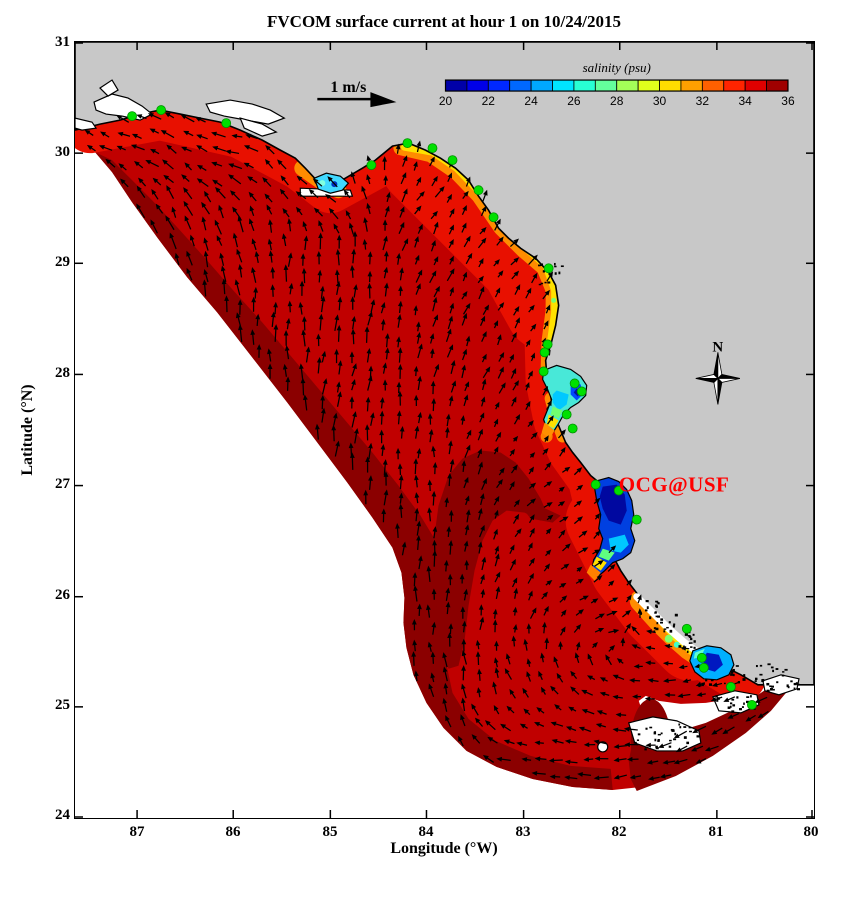 The image size is (857, 907). Describe the element at coordinates (707, 376) in the screenshot. I see `compass-rose` at that location.